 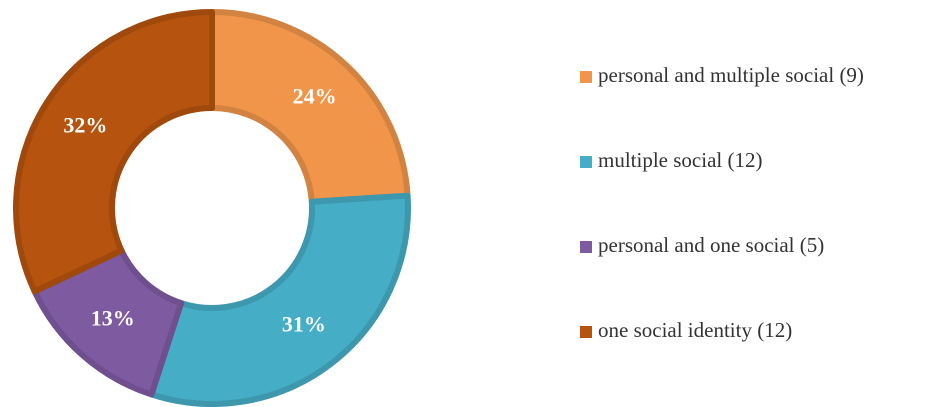 What do you see at coordinates (304, 324) in the screenshot?
I see `data-label: 31%` at bounding box center [304, 324].